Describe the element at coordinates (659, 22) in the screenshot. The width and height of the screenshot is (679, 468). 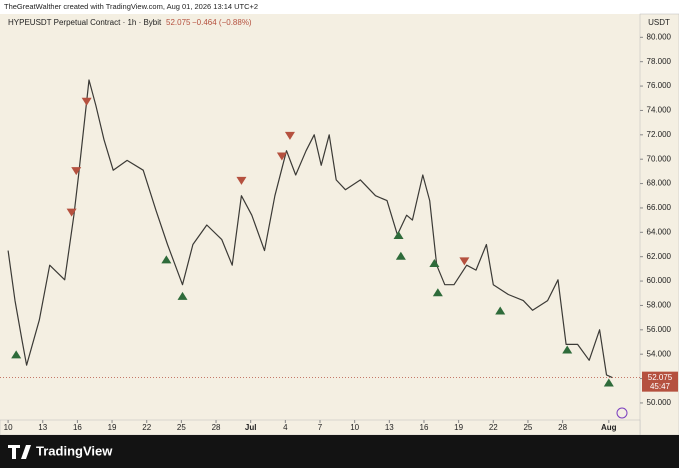
I see `currency: USDT` at that location.